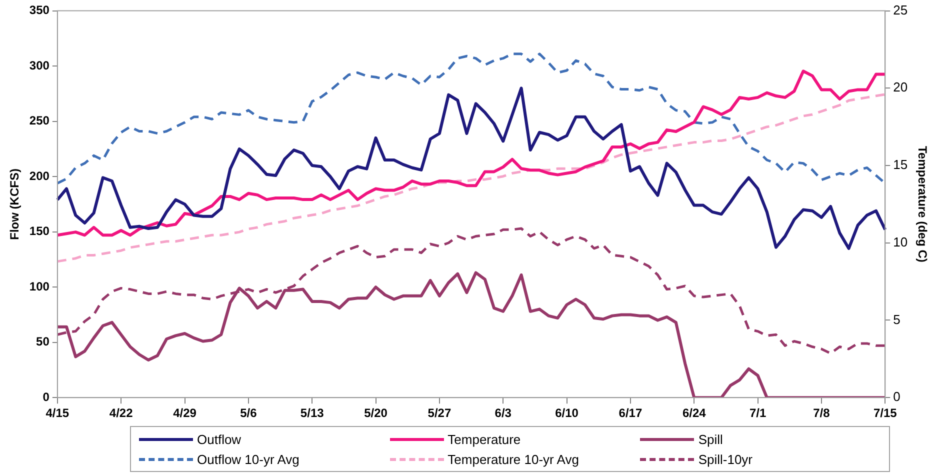 Image resolution: width=937 pixels, height=476 pixels. What do you see at coordinates (39, 175) in the screenshot?
I see `y-tick-label: 200` at bounding box center [39, 175].